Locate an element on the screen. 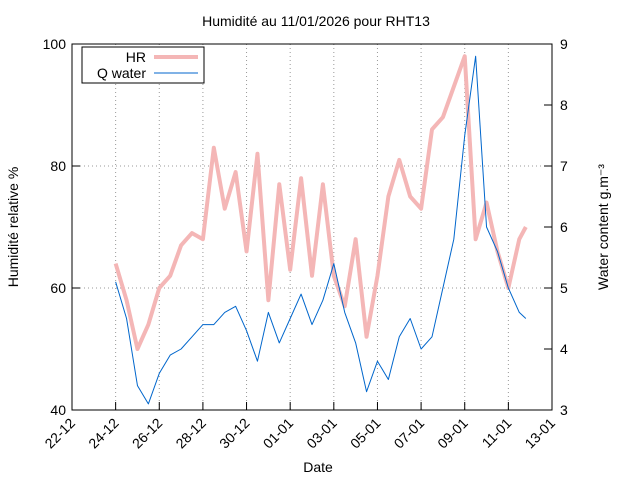 The height and width of the screenshot is (480, 640). legend-label: Q water is located at coordinates (121, 73).